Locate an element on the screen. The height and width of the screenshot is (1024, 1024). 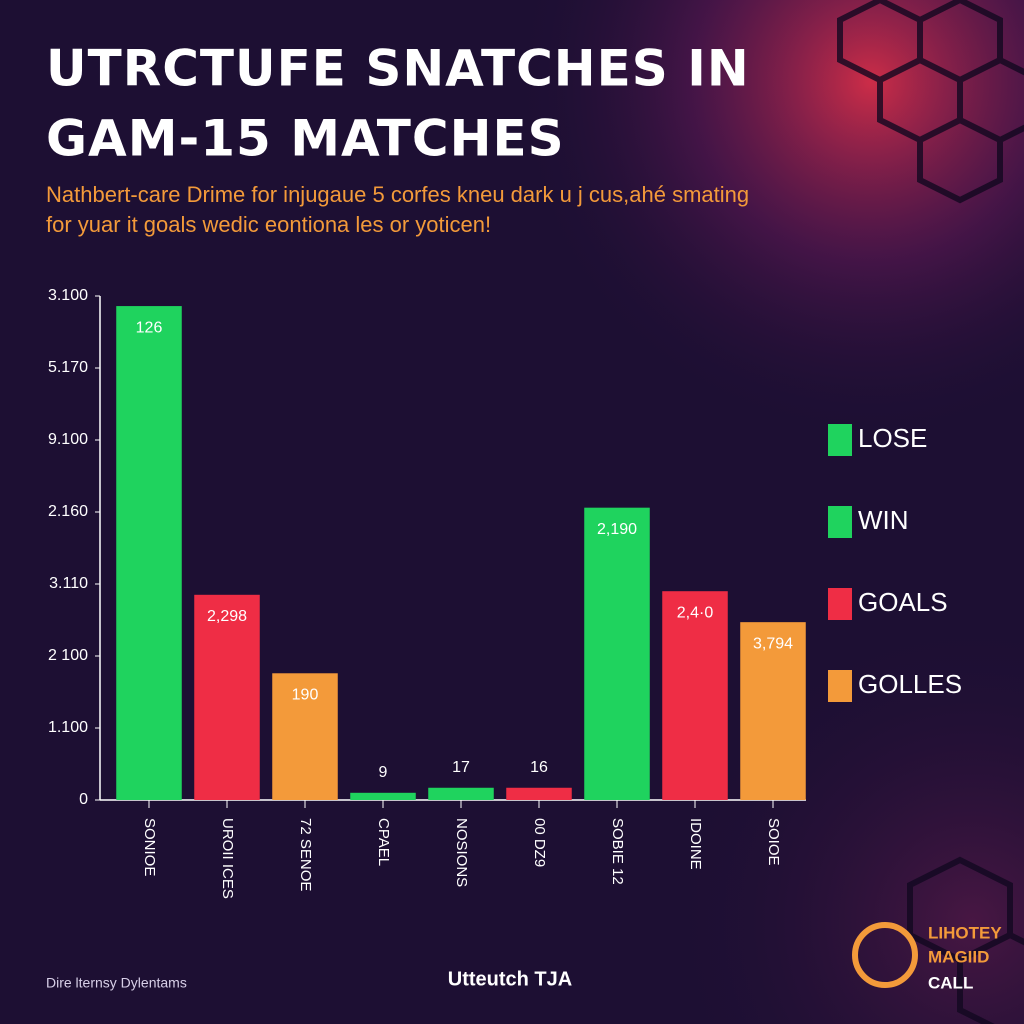
y-tick-label: 2 100 is located at coordinates (68, 655).